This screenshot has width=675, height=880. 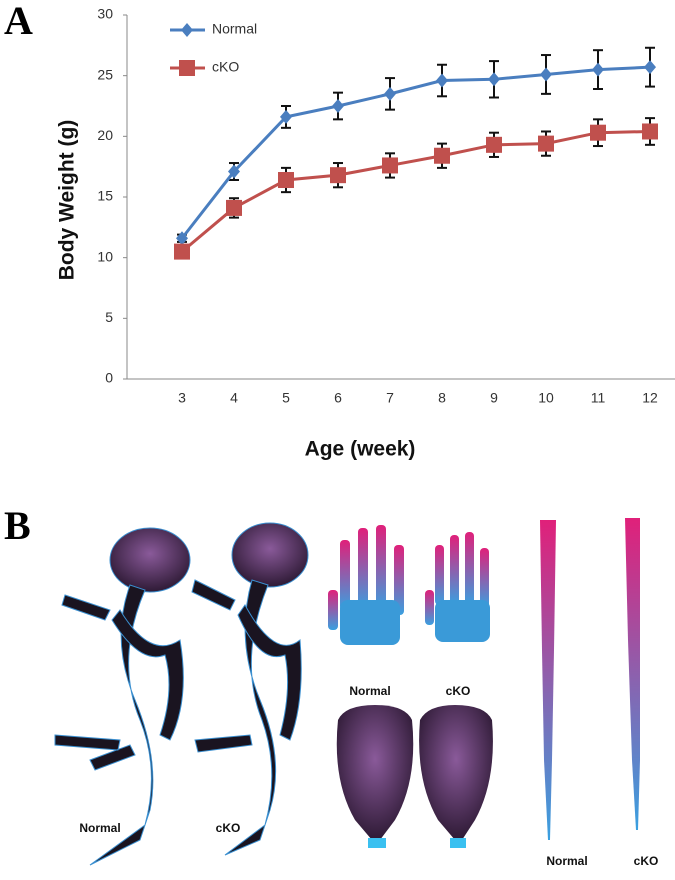 What do you see at coordinates (109, 317) in the screenshot?
I see `y-tick-label: 5` at bounding box center [109, 317].